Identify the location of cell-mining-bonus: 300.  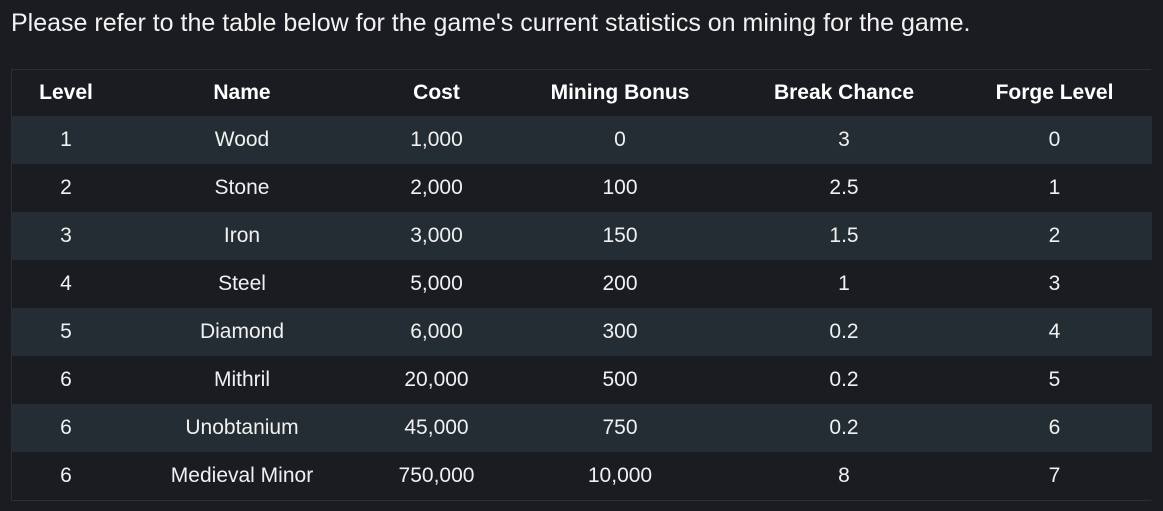
(620, 332).